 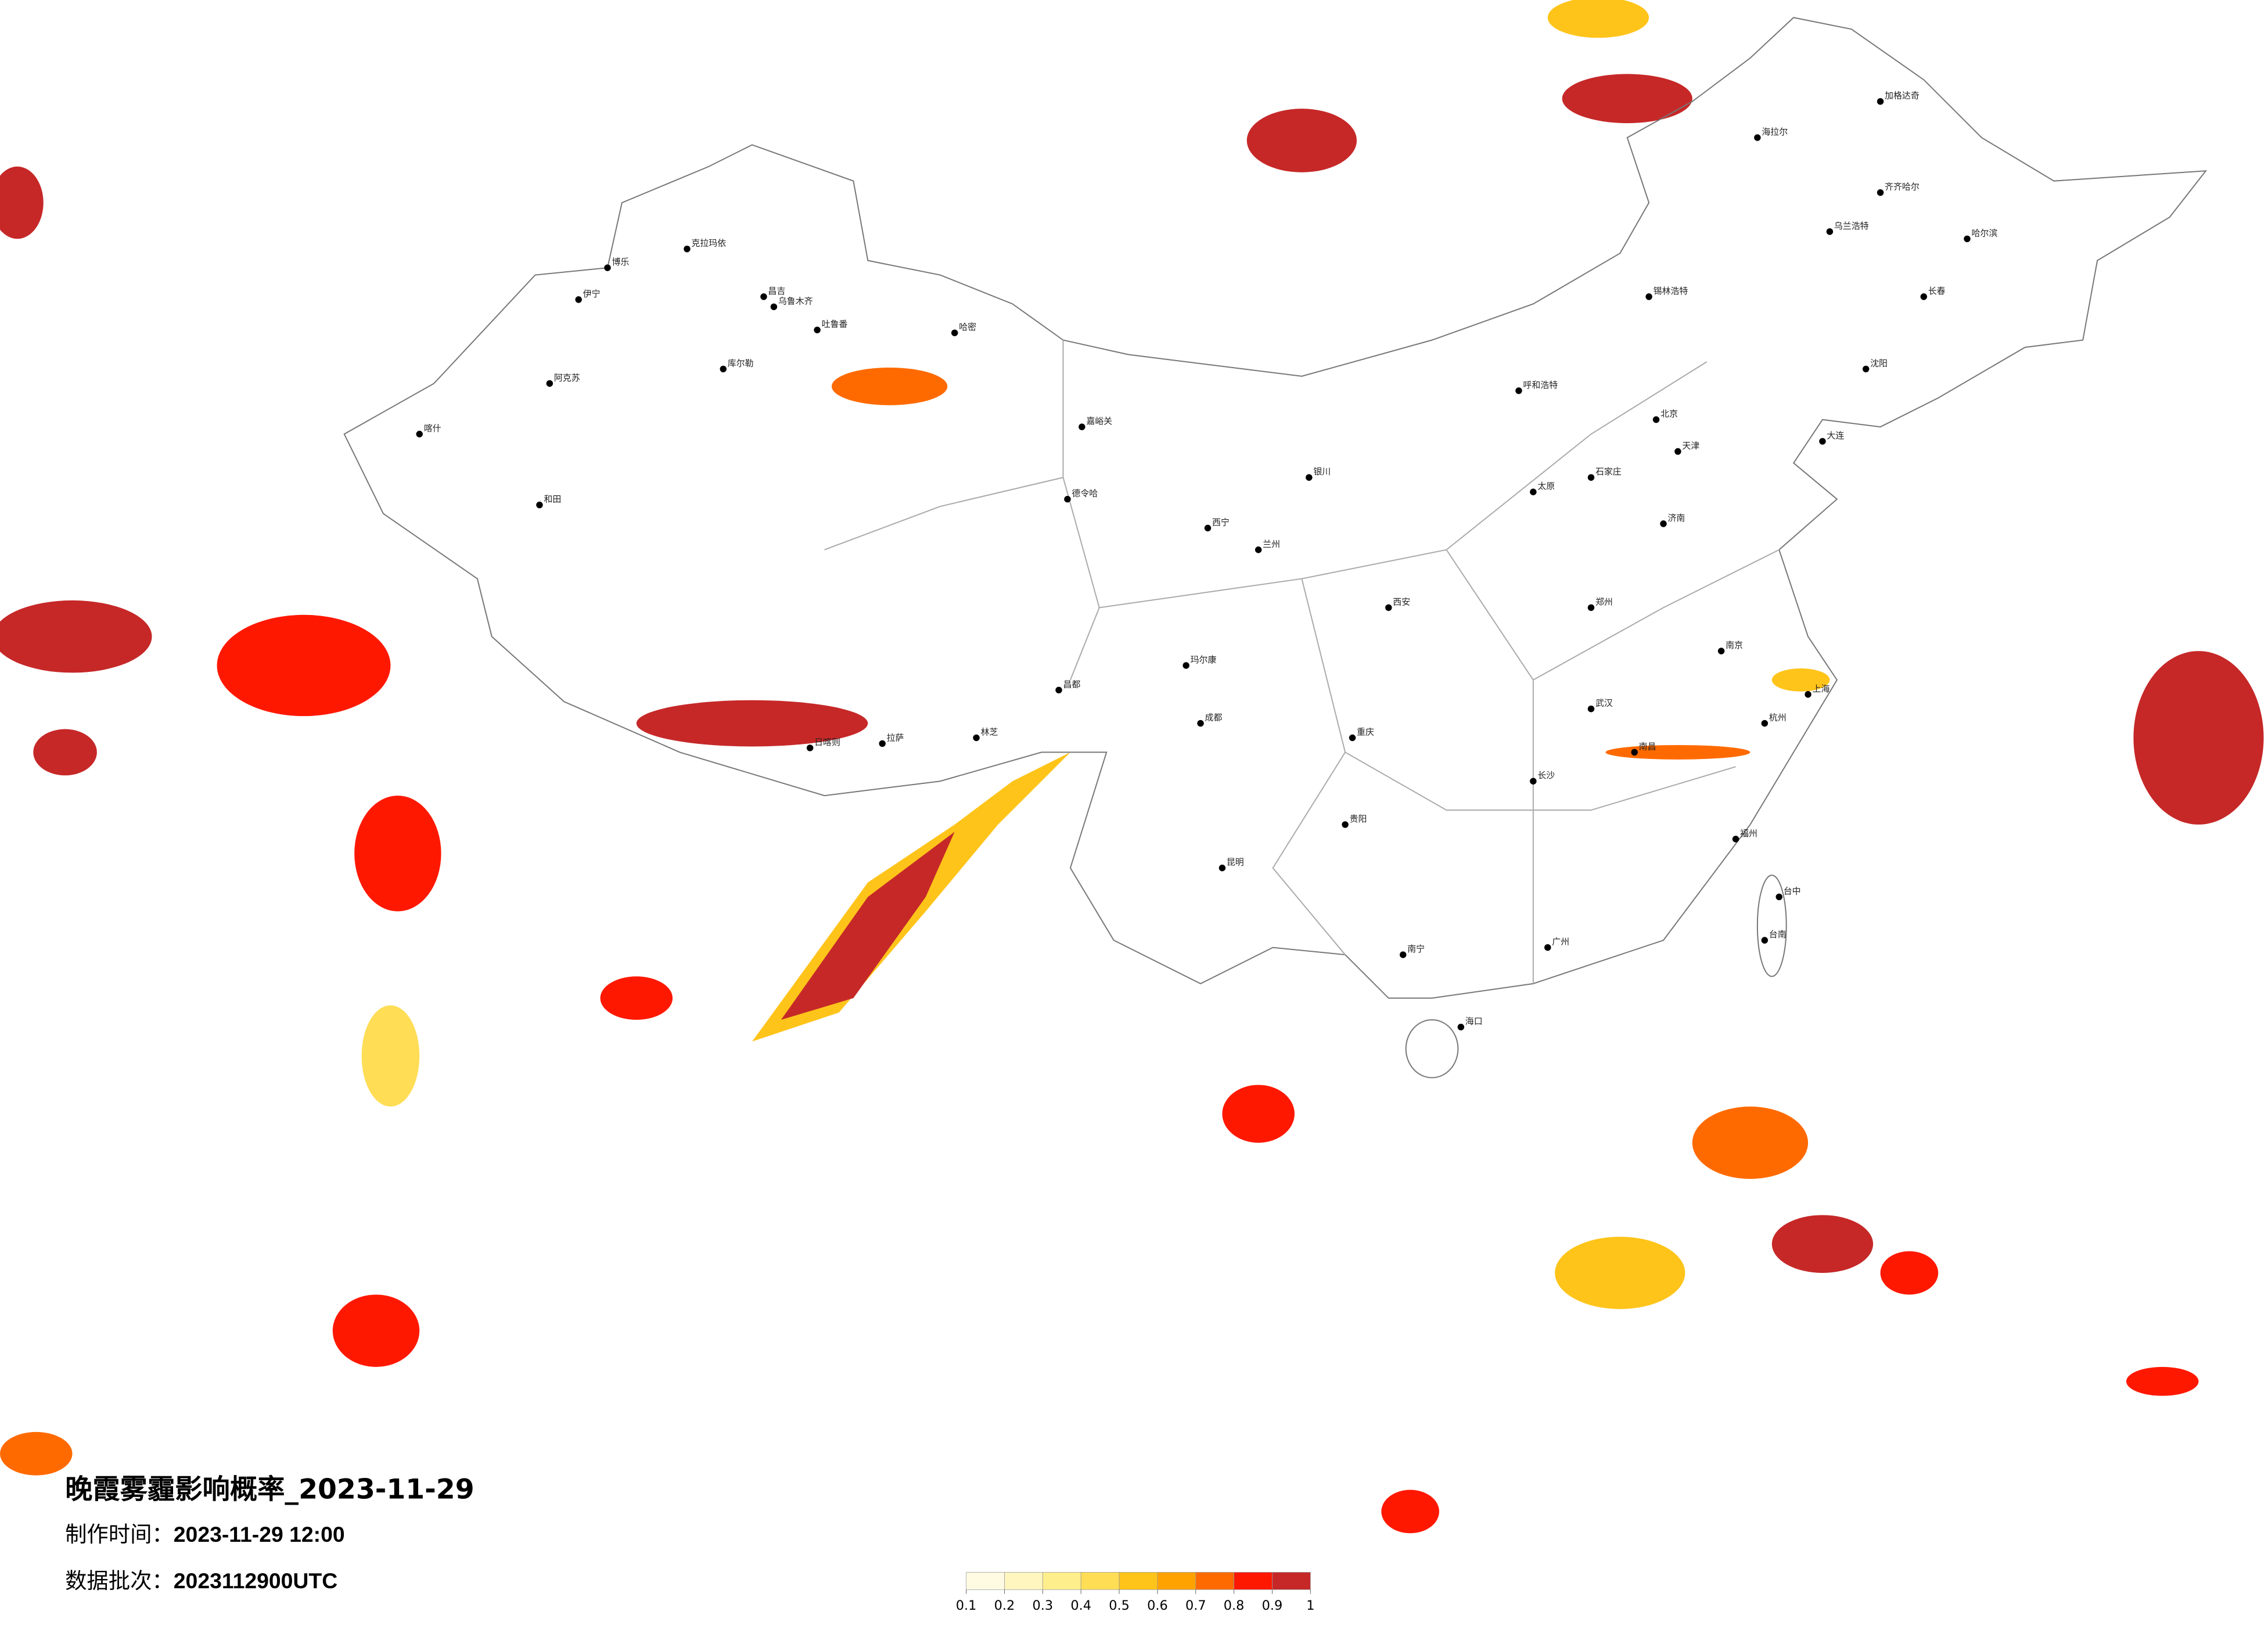 I want to click on city-label: 南昌, so click(x=1647, y=746).